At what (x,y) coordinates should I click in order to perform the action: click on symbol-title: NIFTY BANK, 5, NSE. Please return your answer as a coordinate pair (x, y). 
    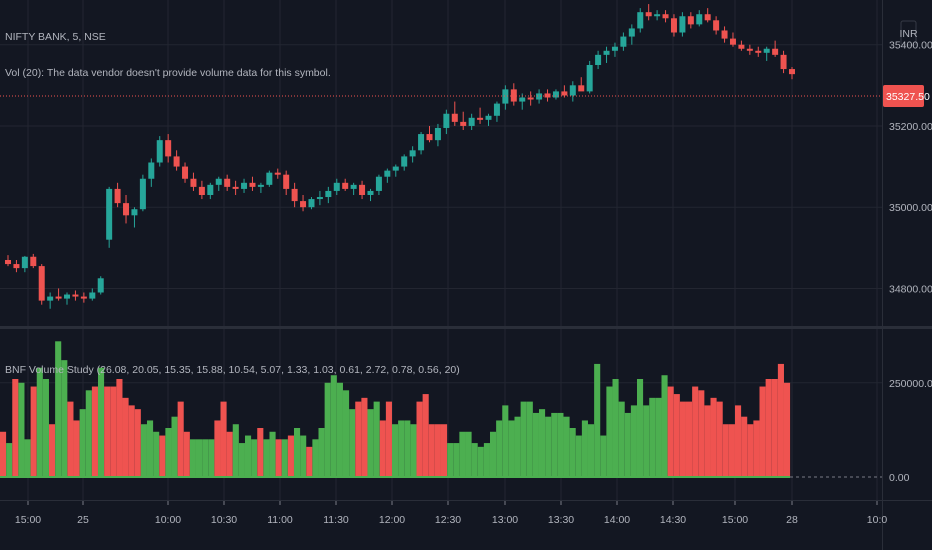
    Looking at the image, I should click on (55, 37).